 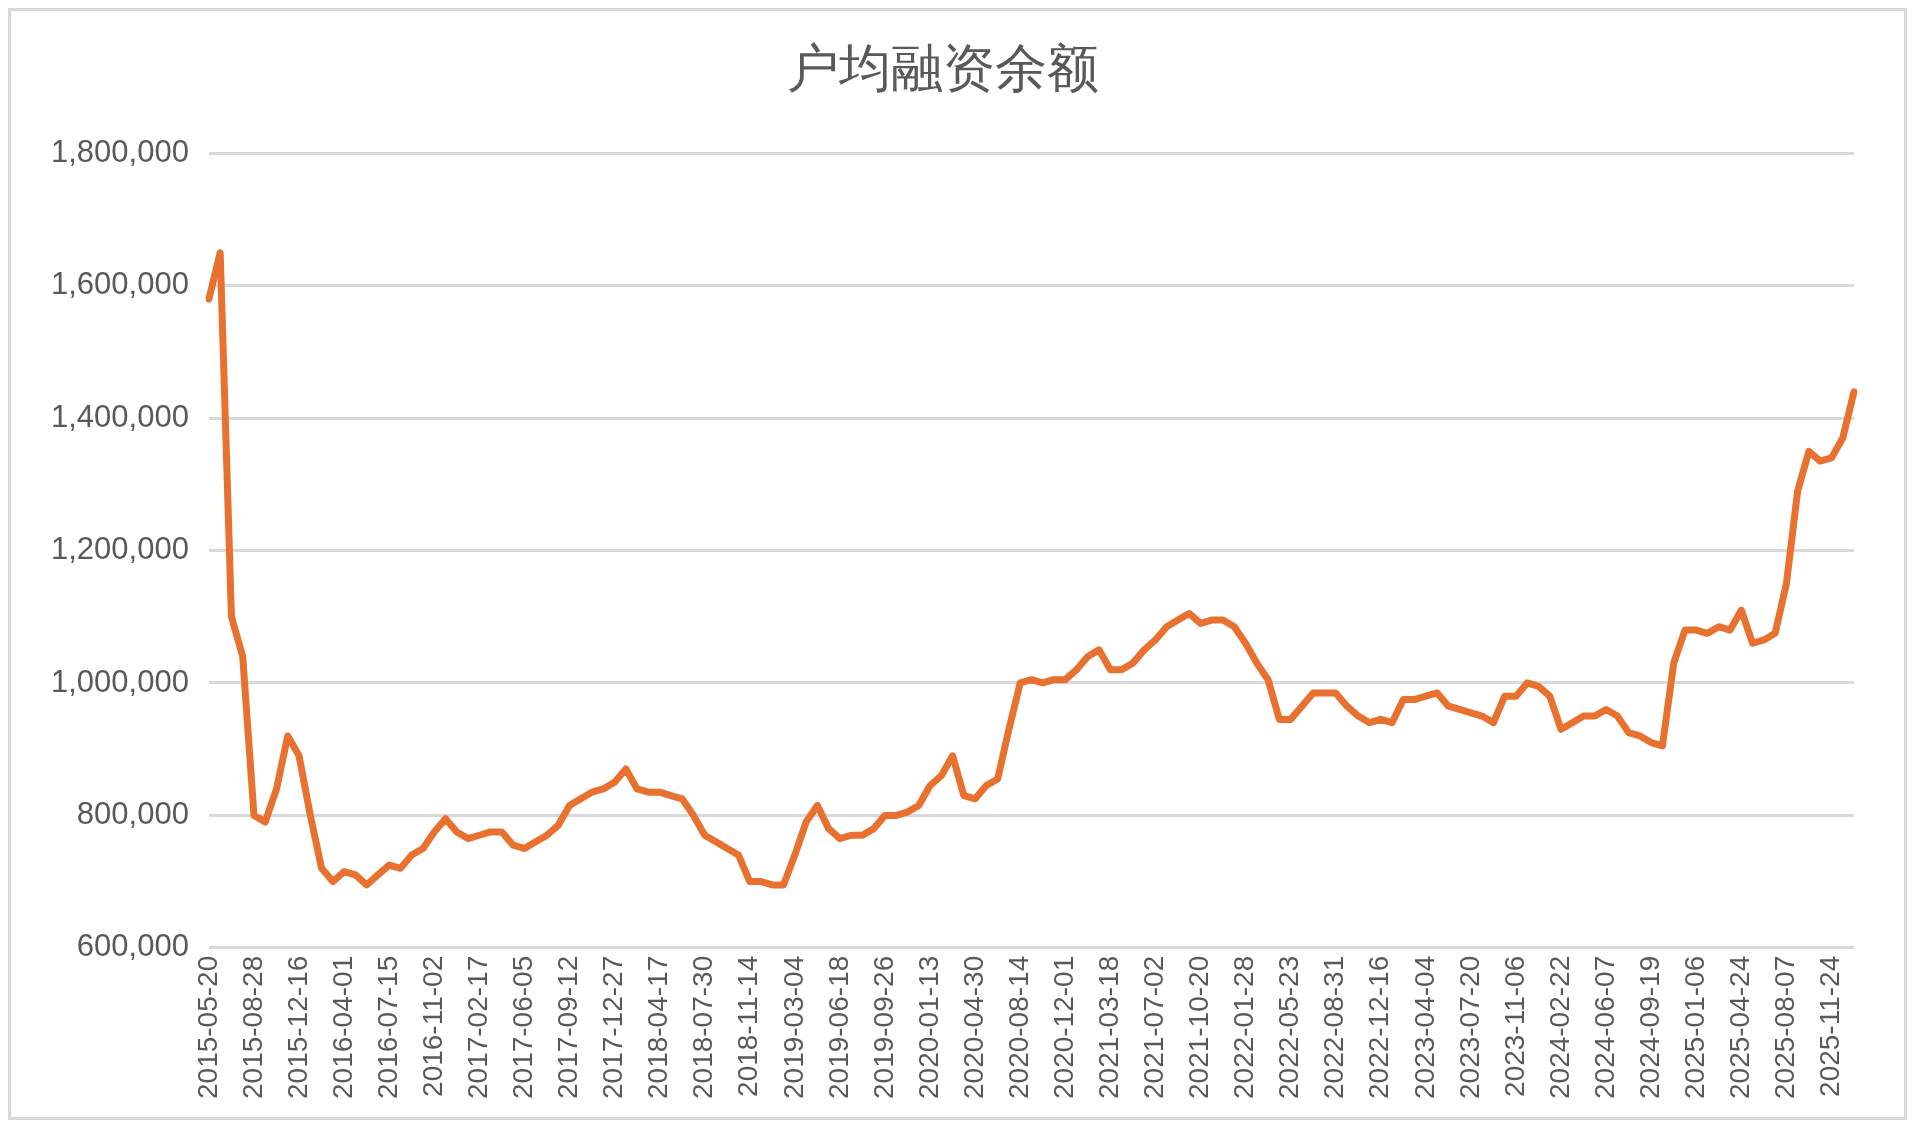 What do you see at coordinates (1649, 1027) in the screenshot?
I see `x-tick-label: 2024-09-19` at bounding box center [1649, 1027].